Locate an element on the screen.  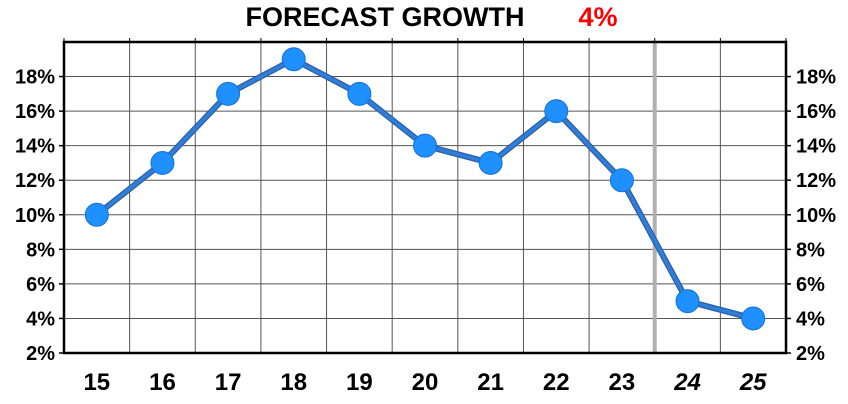
x-tick-label: 20 is located at coordinates (425, 382).